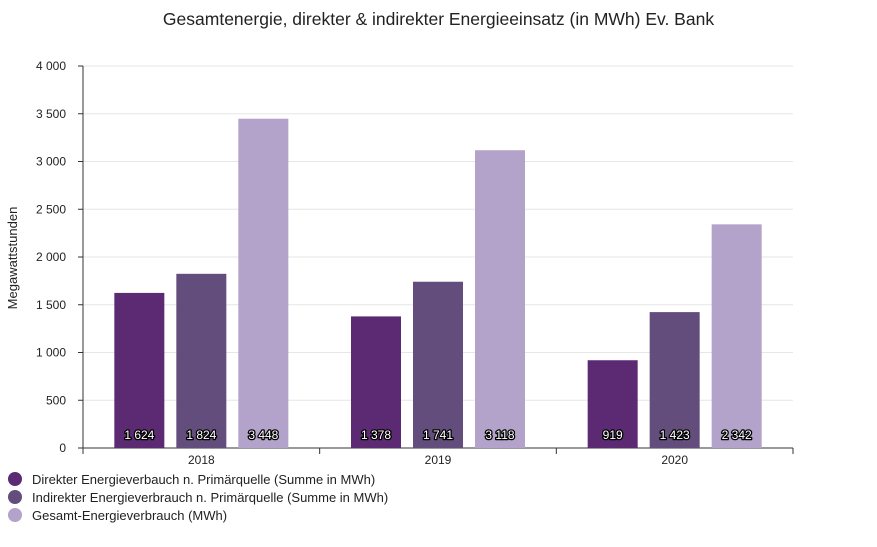 The width and height of the screenshot is (877, 547). What do you see at coordinates (51, 257) in the screenshot?
I see `y-tick-label: 2 000` at bounding box center [51, 257].